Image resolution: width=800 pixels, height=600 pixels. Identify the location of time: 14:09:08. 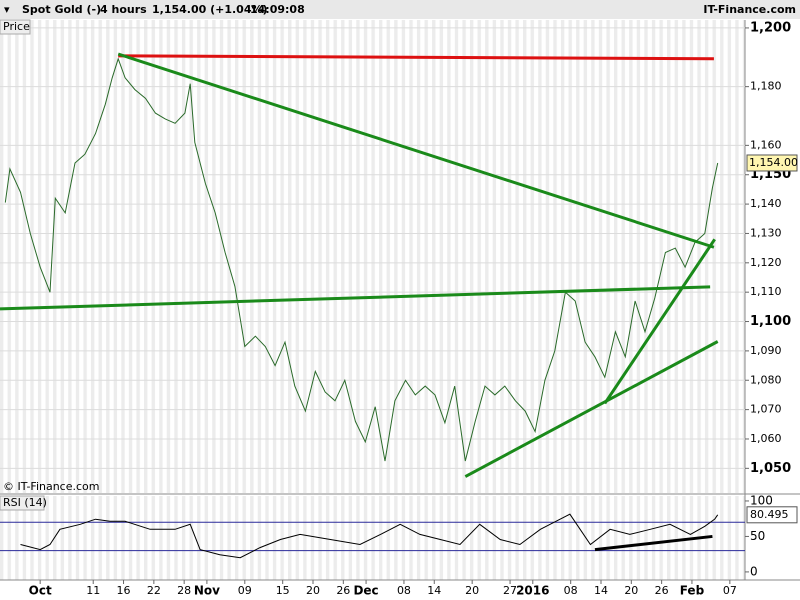
(277, 9).